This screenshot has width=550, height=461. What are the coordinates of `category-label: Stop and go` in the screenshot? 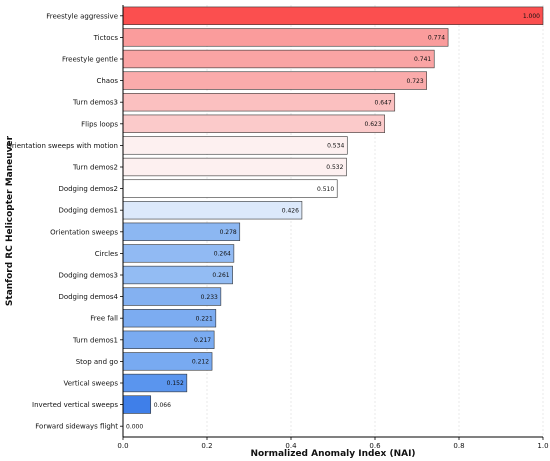 It's located at (97, 362).